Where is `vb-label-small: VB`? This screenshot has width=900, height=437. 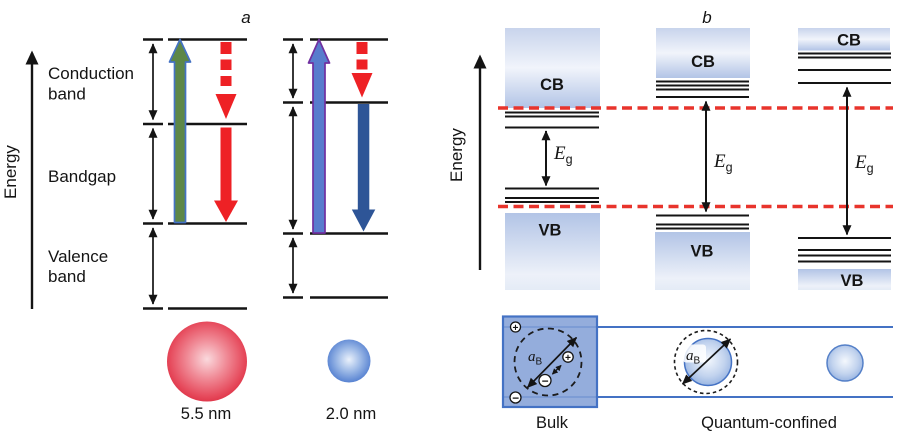 vb-label-small: VB is located at coordinates (852, 281).